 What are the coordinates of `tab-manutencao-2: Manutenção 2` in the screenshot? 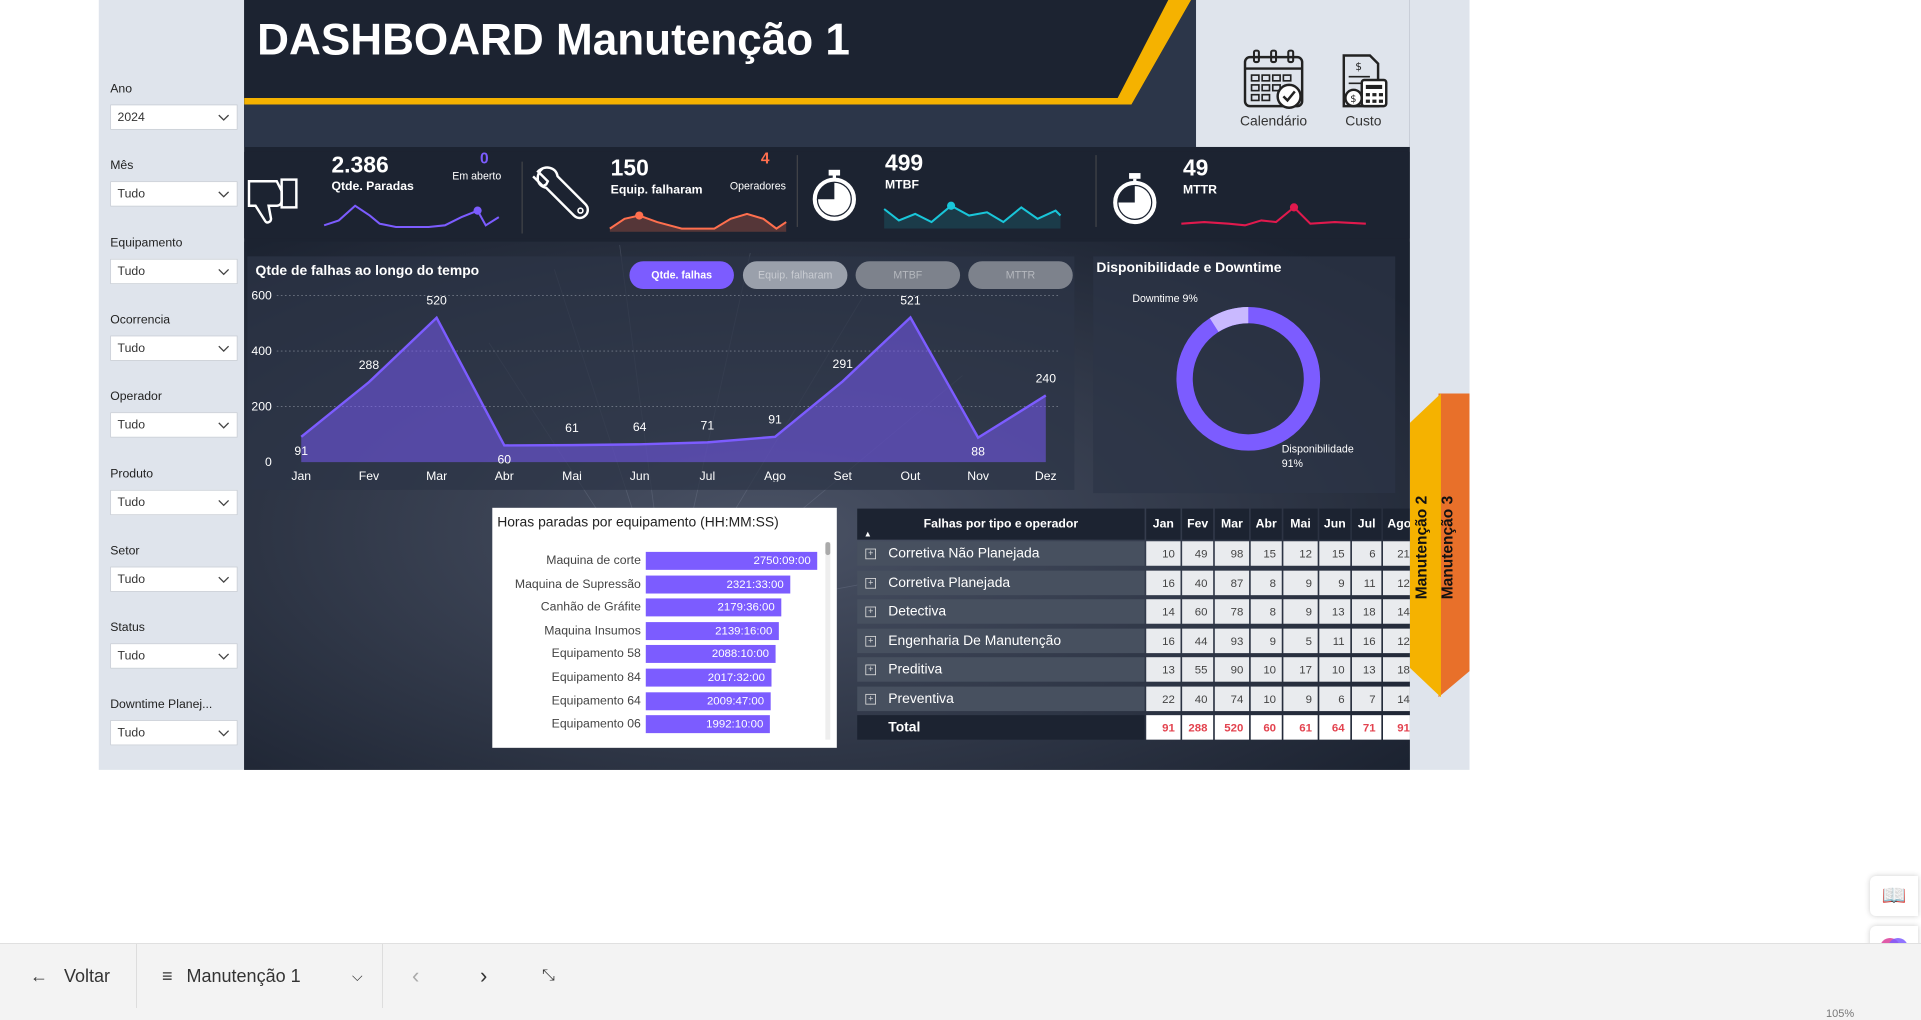 It's located at (1422, 547).